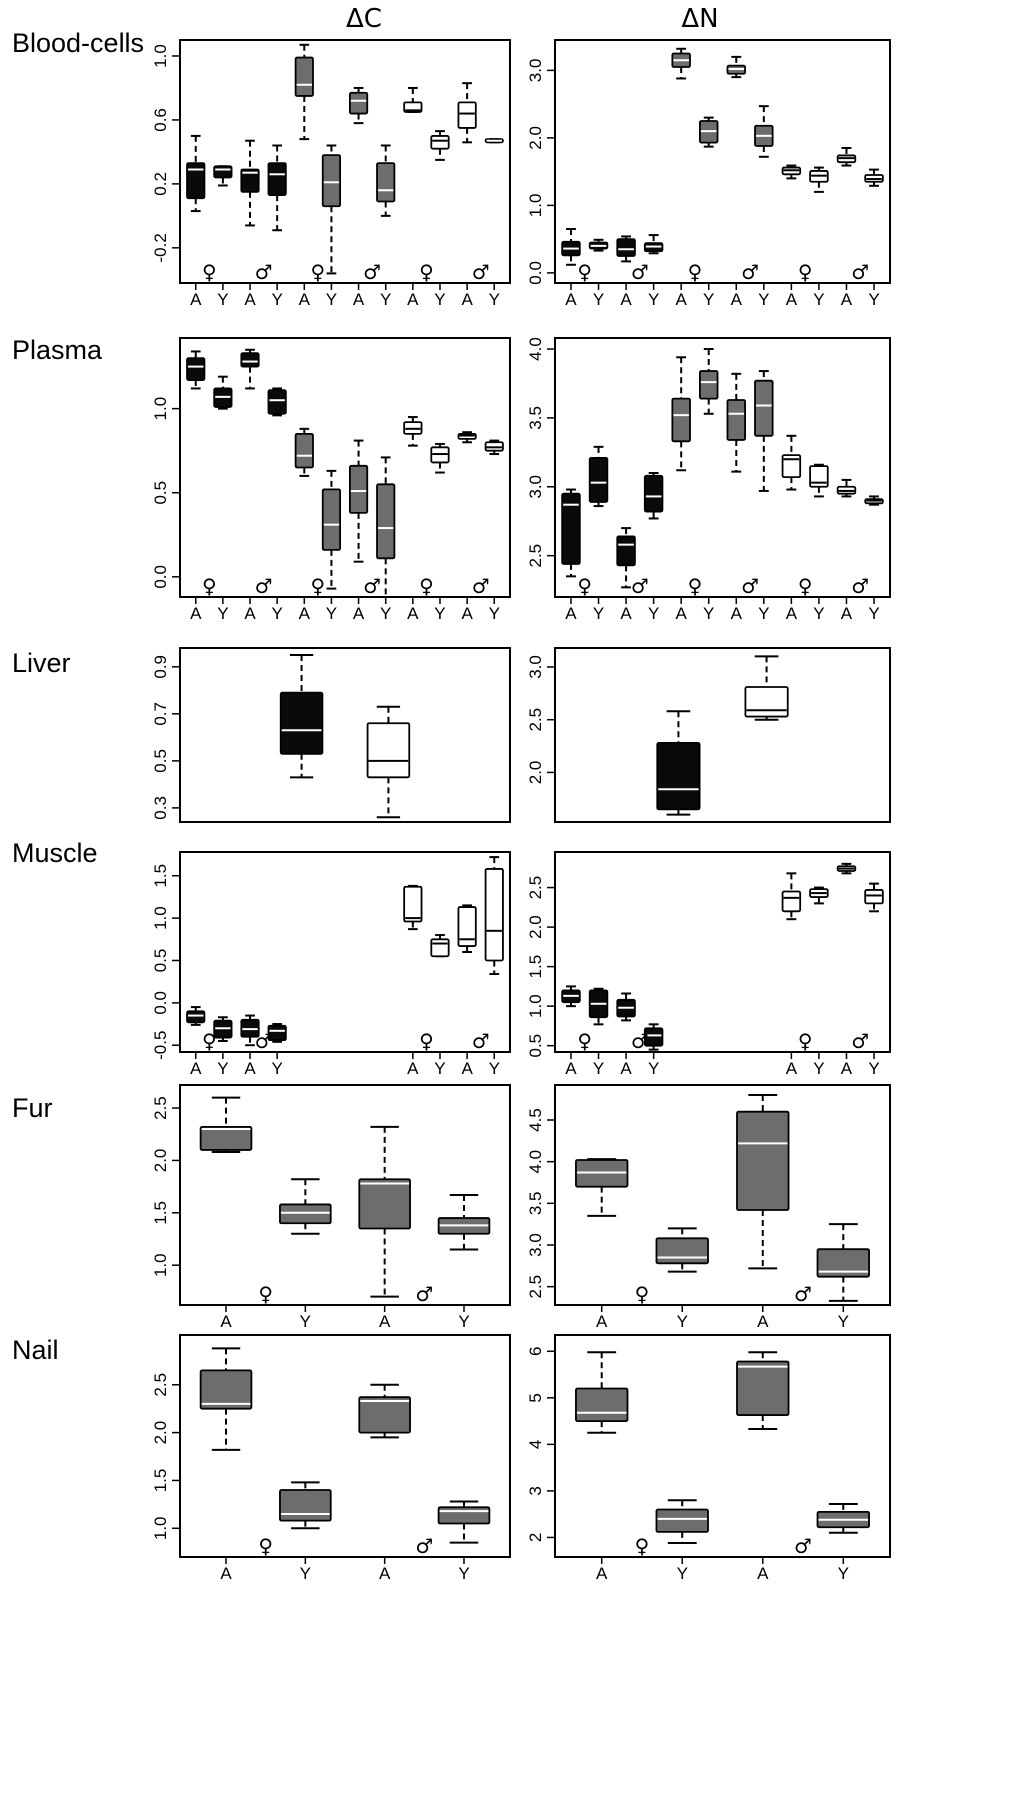 This screenshot has width=1017, height=1794. Describe the element at coordinates (653, 1068) in the screenshot. I see `x-tick-label-muscle-dn: Y` at that location.